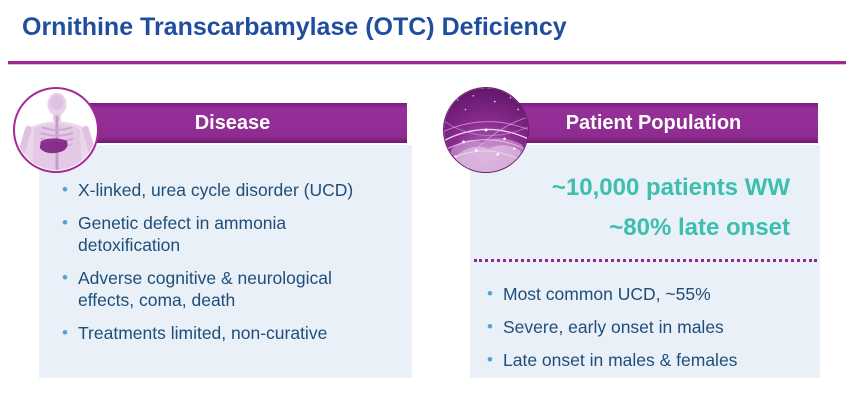  Describe the element at coordinates (182, 234) in the screenshot. I see `disease-bullet-text: Genetic defect in ammonia detoxification` at that location.